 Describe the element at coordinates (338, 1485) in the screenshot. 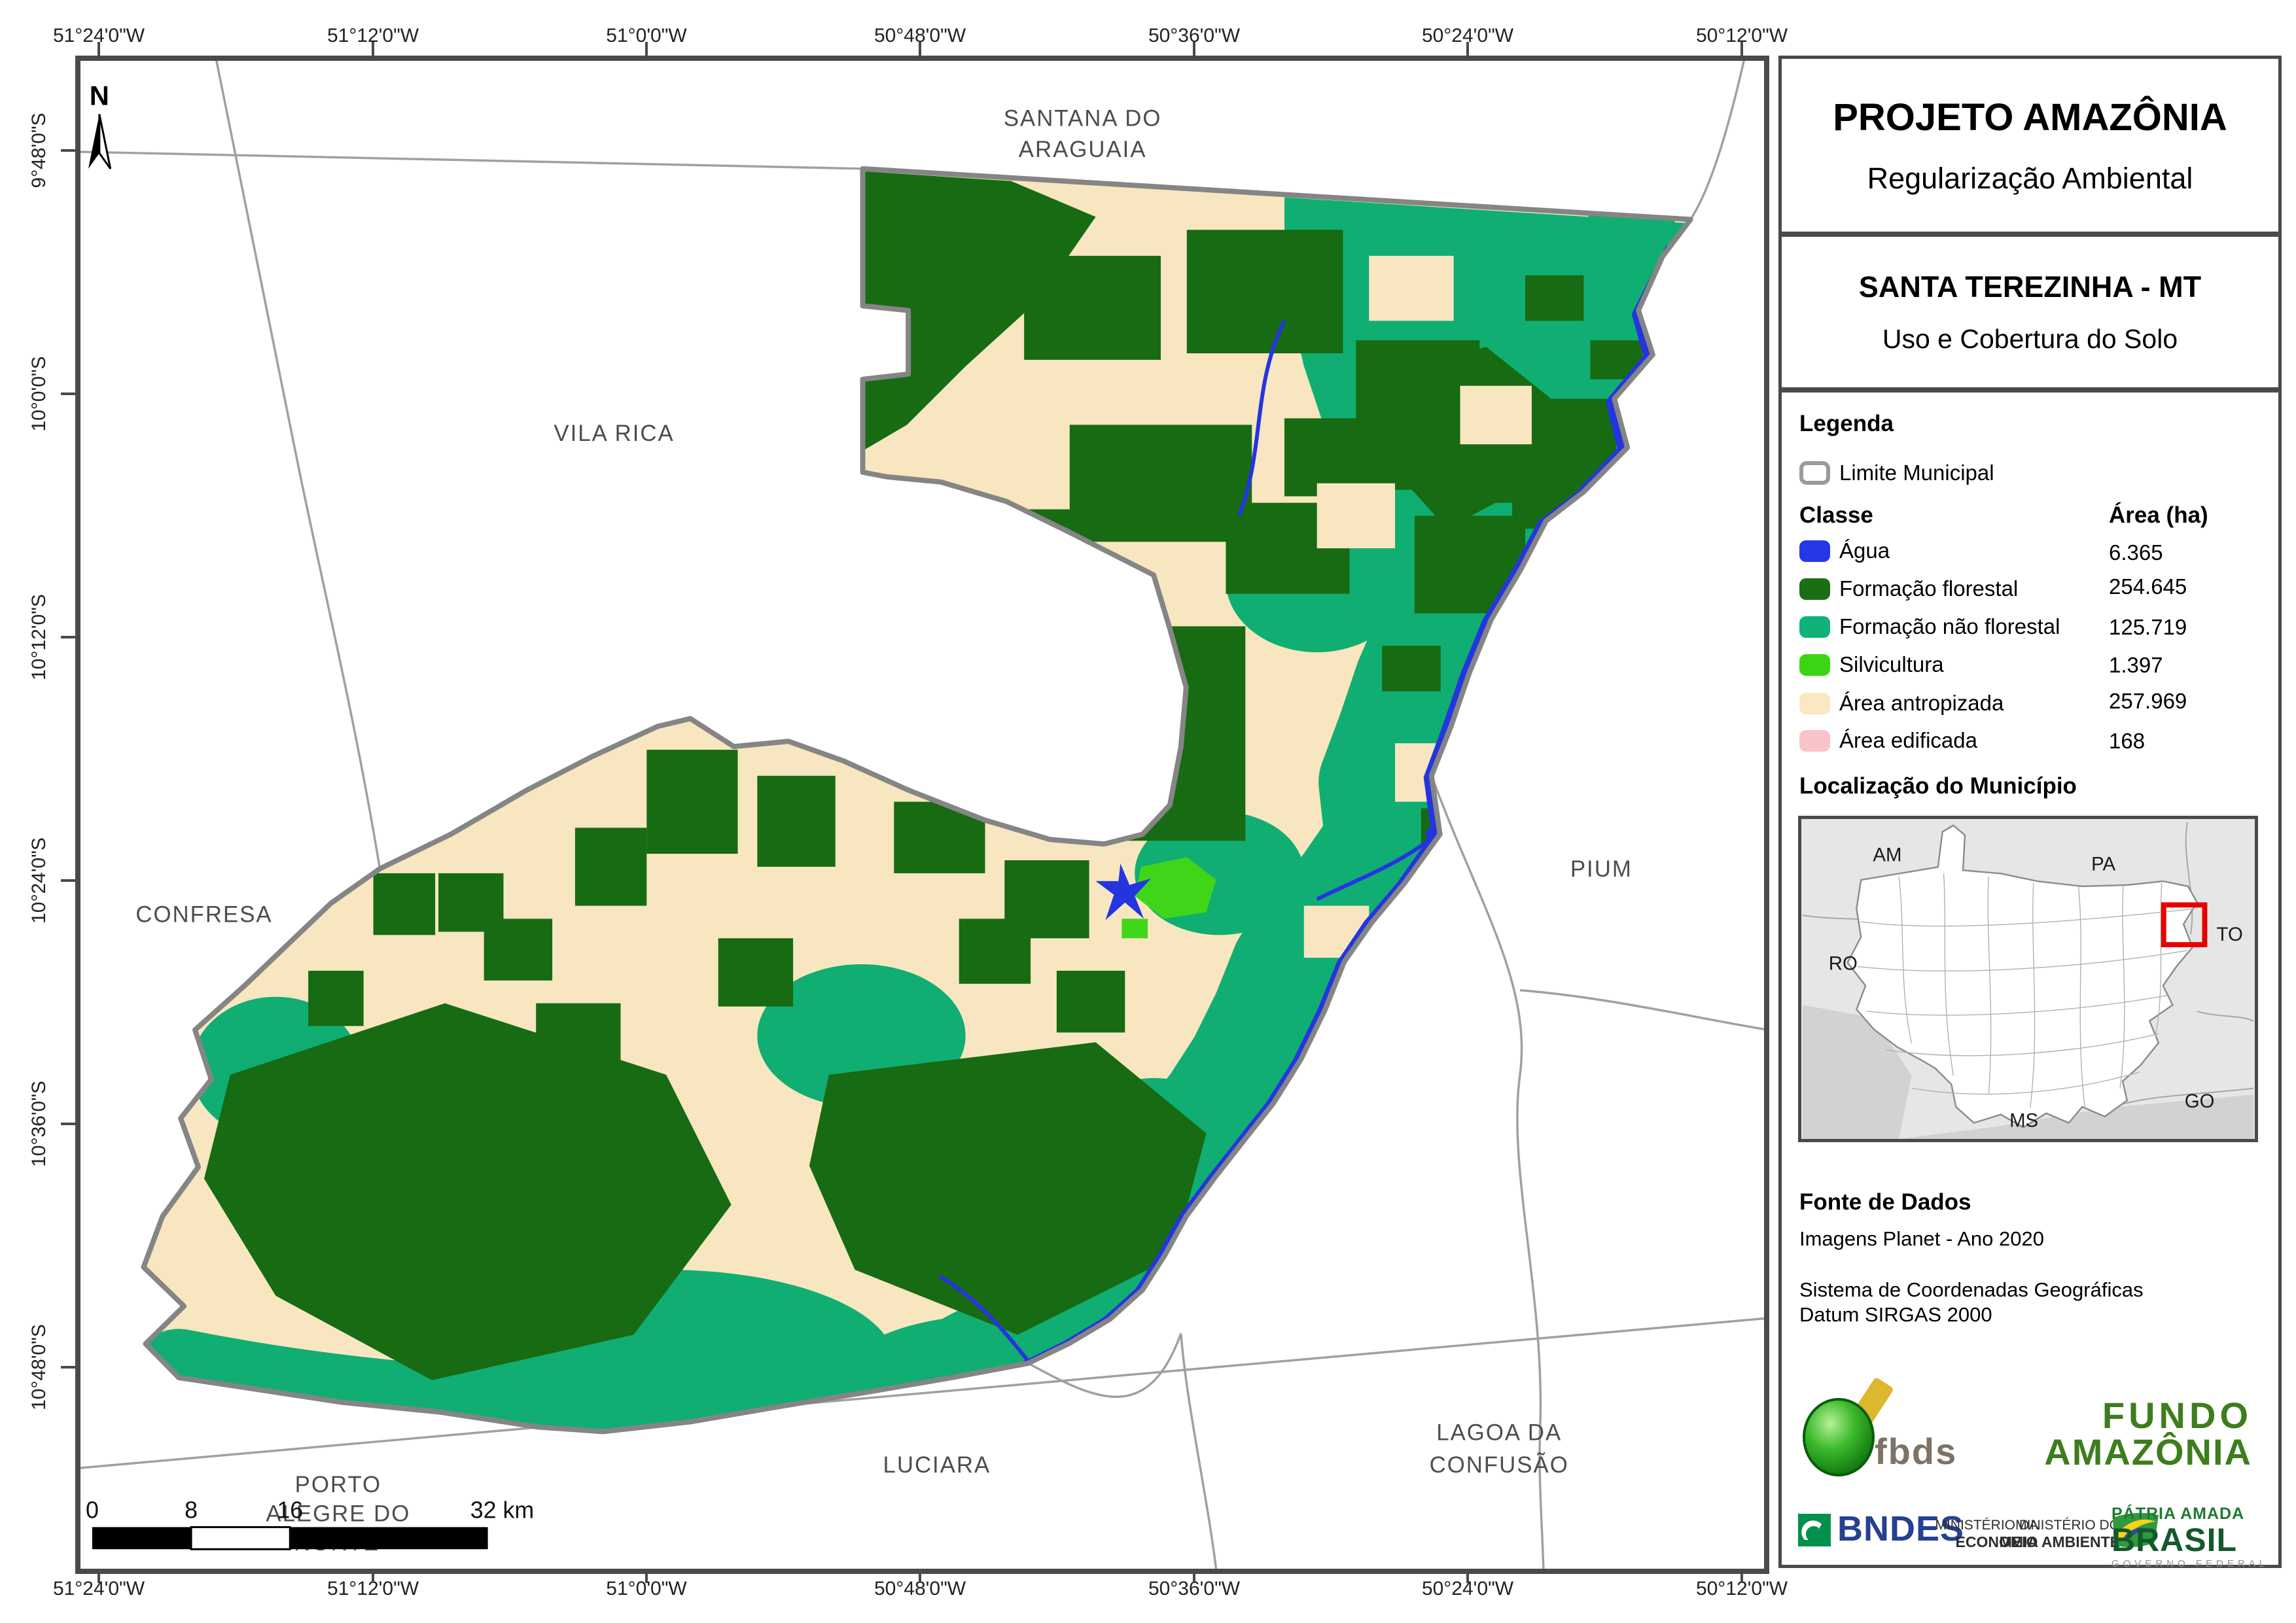

I see `label-porto-1: PORTO` at that location.